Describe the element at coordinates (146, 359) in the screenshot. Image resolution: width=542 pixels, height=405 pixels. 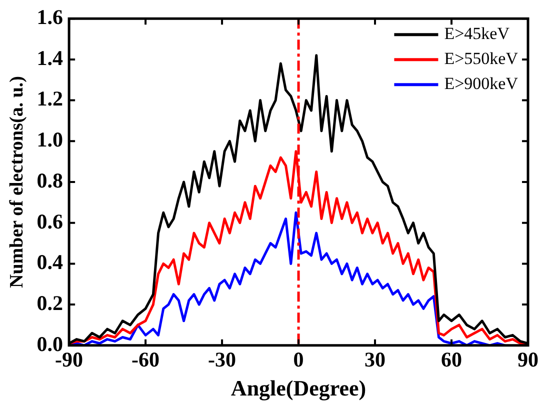
I see `x-tick-label: -60` at that location.